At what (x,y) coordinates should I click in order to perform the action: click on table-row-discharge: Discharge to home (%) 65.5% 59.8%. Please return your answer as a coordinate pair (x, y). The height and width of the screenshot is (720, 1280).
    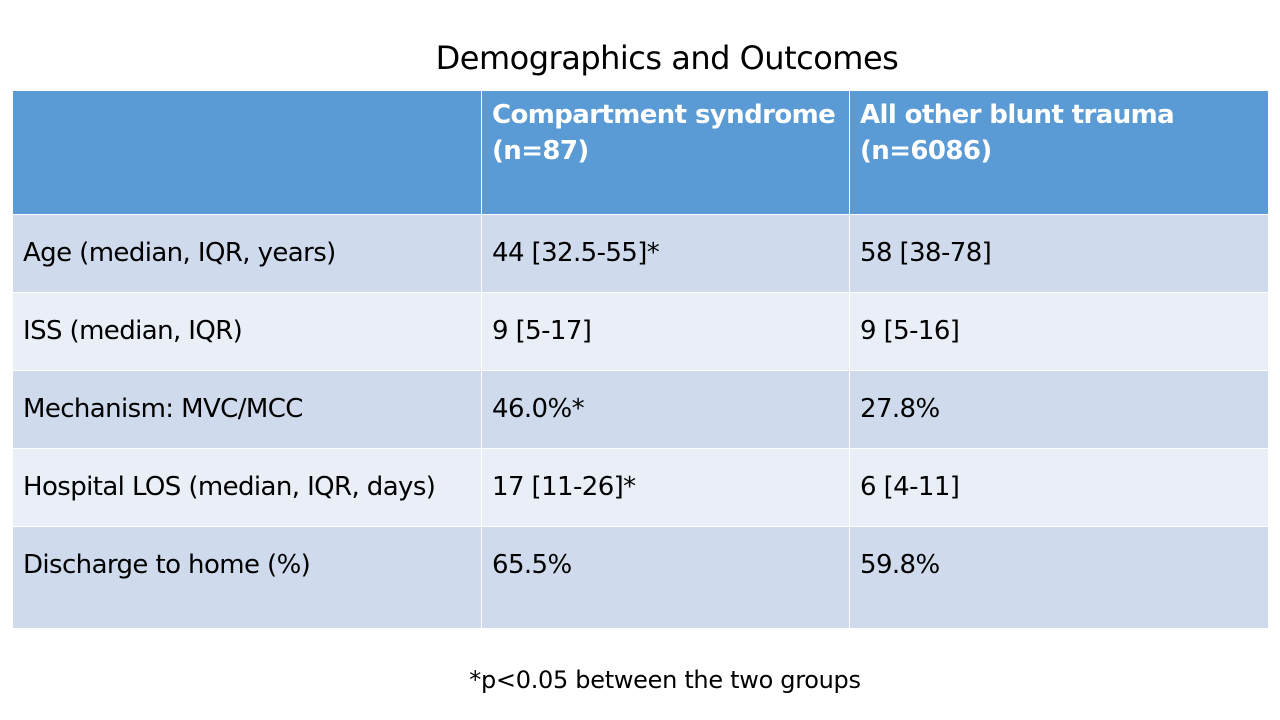
    Looking at the image, I should click on (640, 577).